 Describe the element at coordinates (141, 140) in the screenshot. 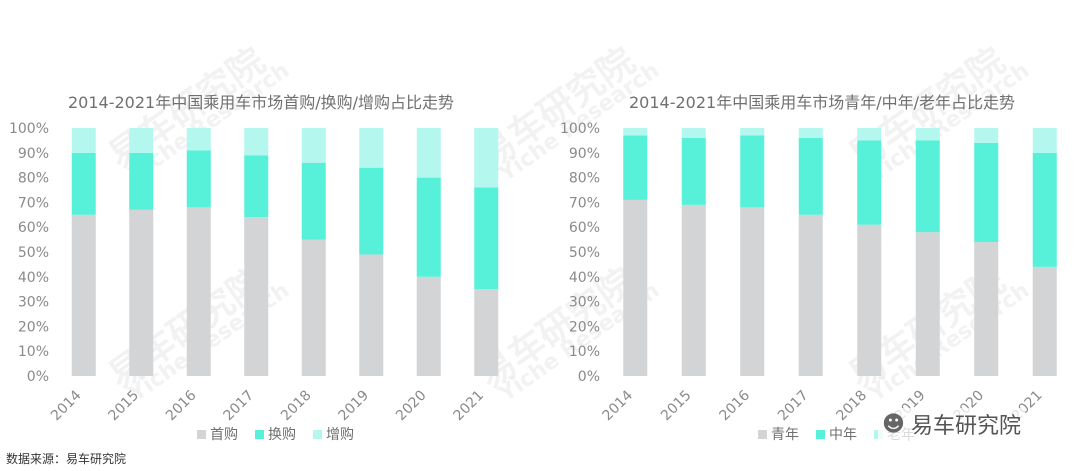

I see `bar-segment-增购-2015` at that location.